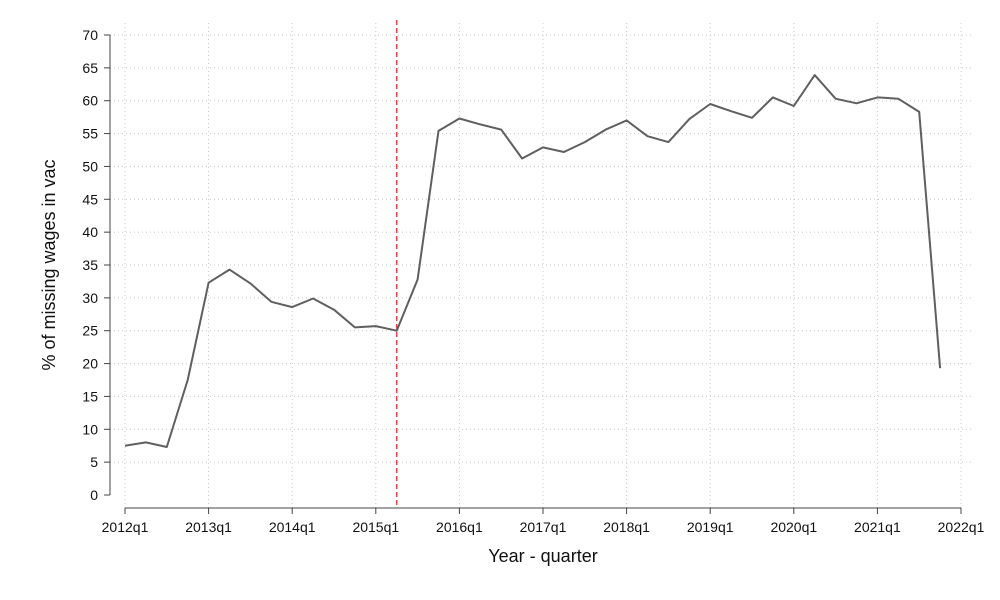 This screenshot has height=600, width=1000. What do you see at coordinates (793, 527) in the screenshot?
I see `x-tick-label: 2020q1` at bounding box center [793, 527].